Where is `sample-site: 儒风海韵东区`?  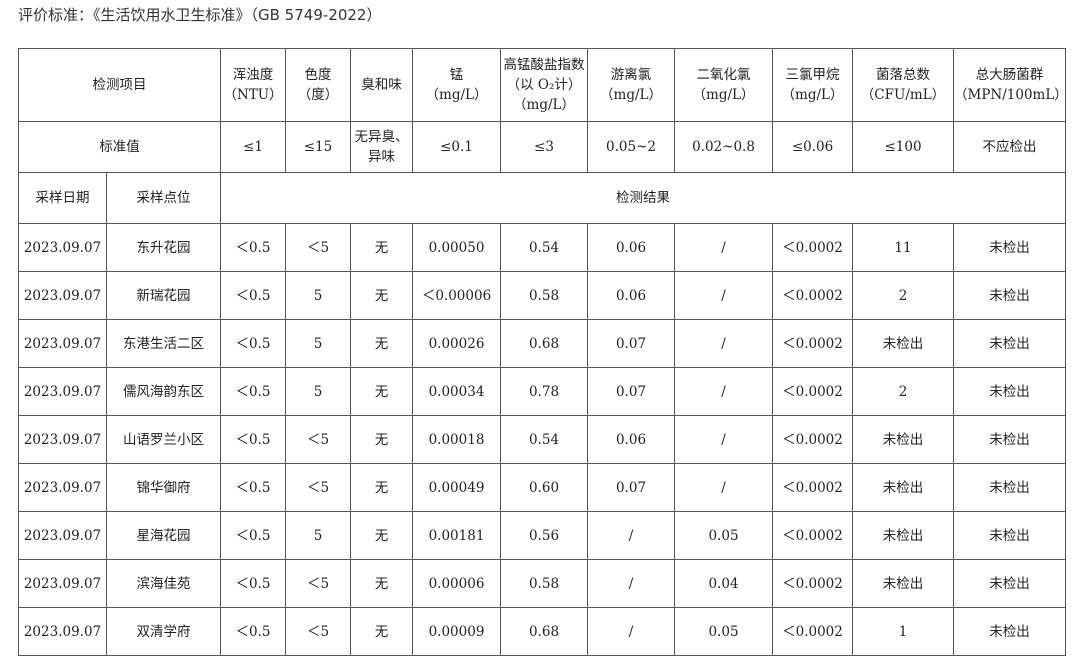 sample-site: 儒风海韵东区 is located at coordinates (163, 391).